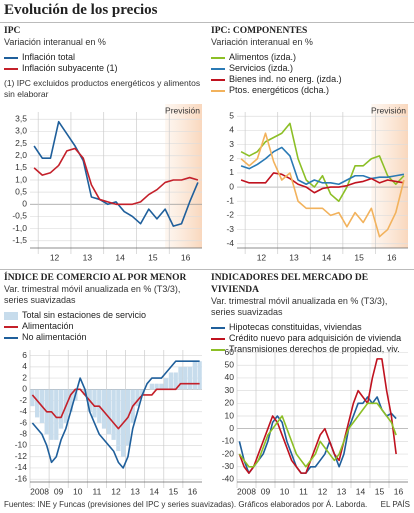 This screenshot has height=513, width=414. Describe the element at coordinates (230, 352) in the screenshot. I see `y-tick-label: 60` at that location.